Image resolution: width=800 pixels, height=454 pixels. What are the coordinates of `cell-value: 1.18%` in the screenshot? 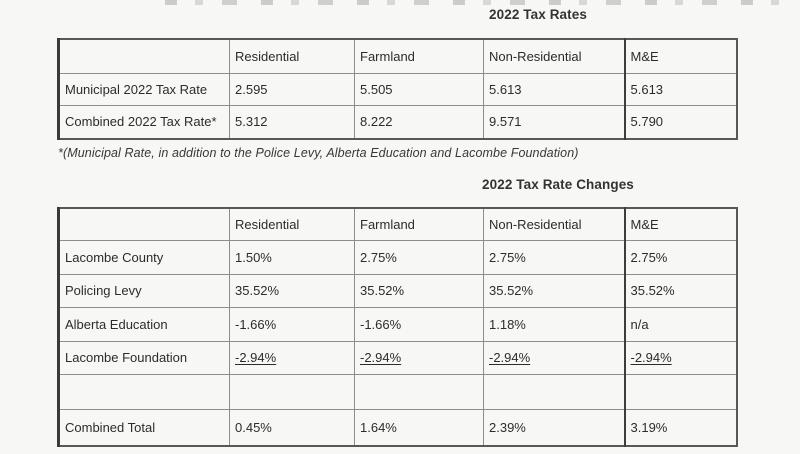 It's located at (554, 324).